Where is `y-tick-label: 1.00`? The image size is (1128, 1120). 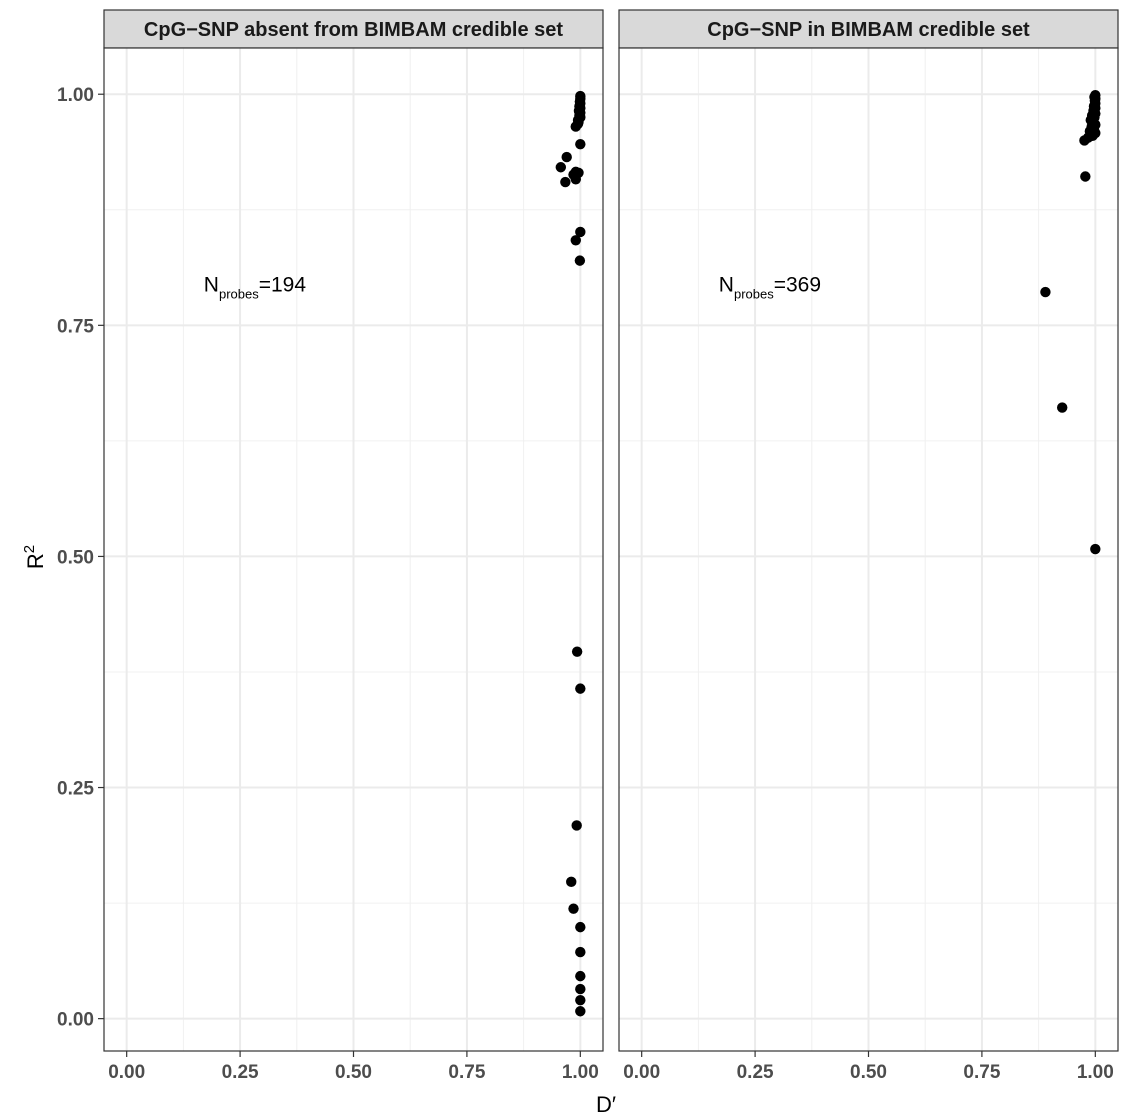
y-tick-label: 1.00 is located at coordinates (75, 95).